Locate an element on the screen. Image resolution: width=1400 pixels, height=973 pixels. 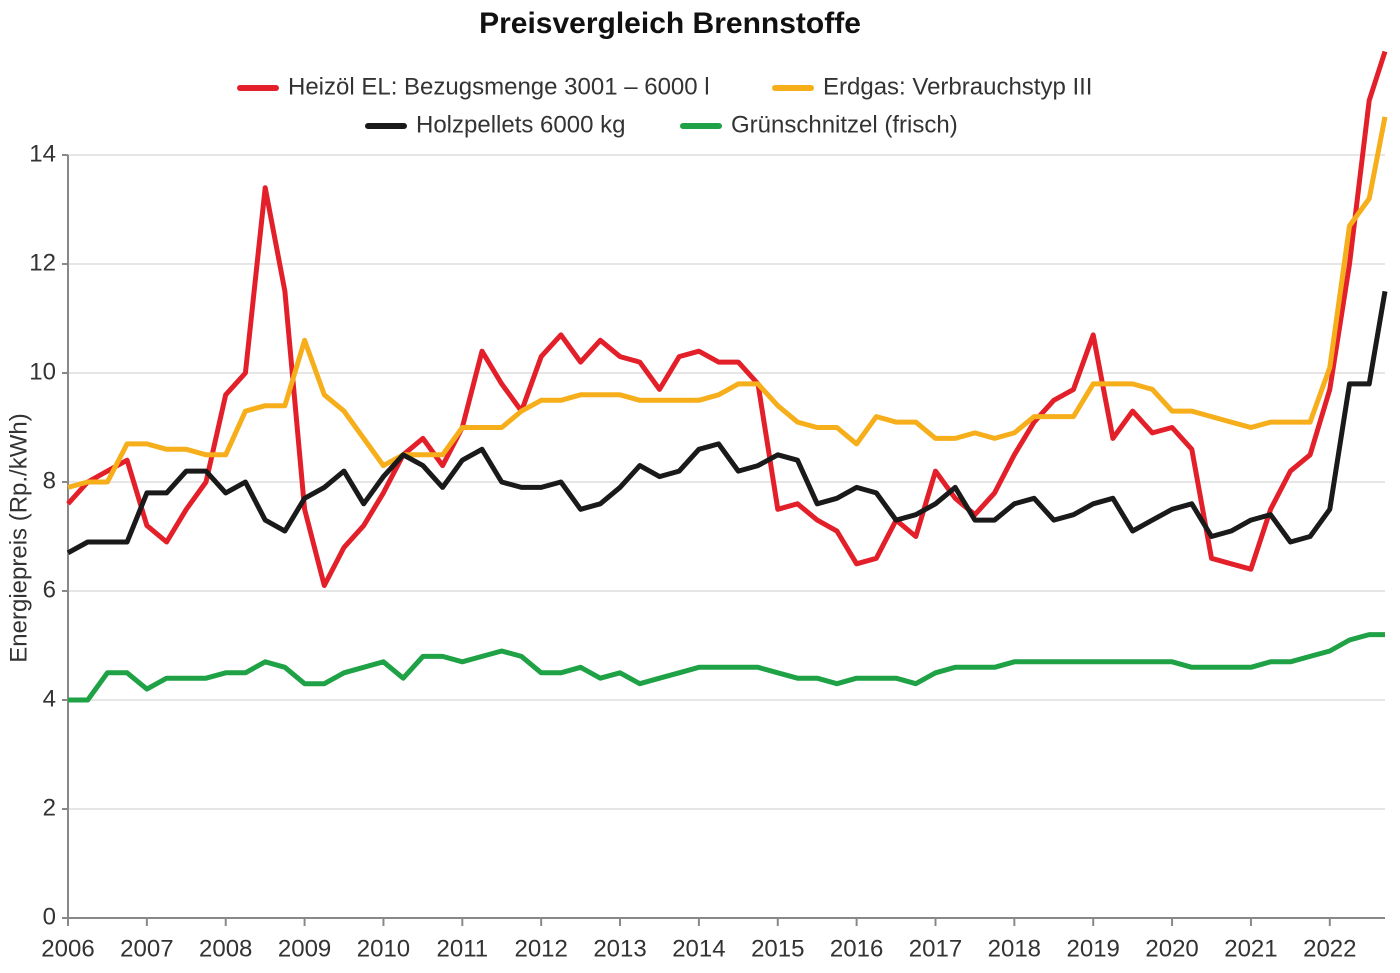
x-tick-label: 2015 is located at coordinates (777, 948).